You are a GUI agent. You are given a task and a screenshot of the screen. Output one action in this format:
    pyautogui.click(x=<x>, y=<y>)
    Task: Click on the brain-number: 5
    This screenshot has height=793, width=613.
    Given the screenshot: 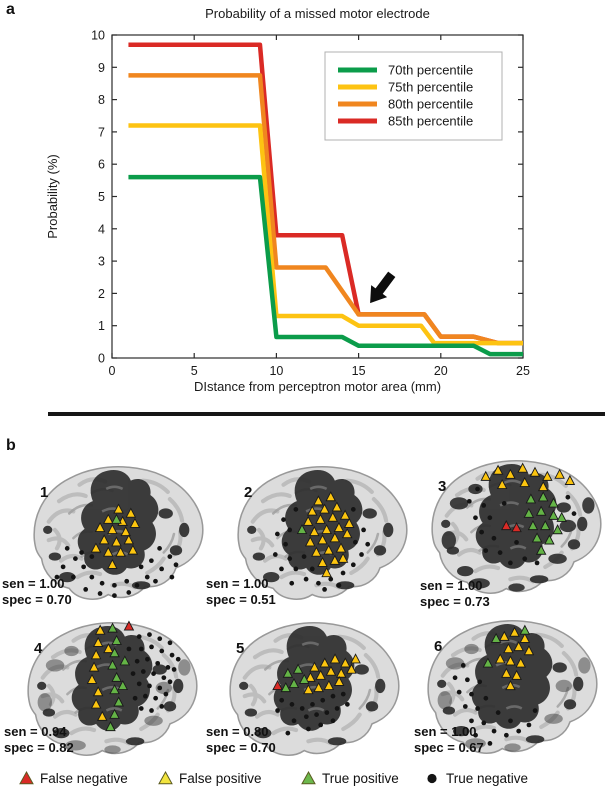 What is the action you would take?
    pyautogui.click(x=240, y=648)
    